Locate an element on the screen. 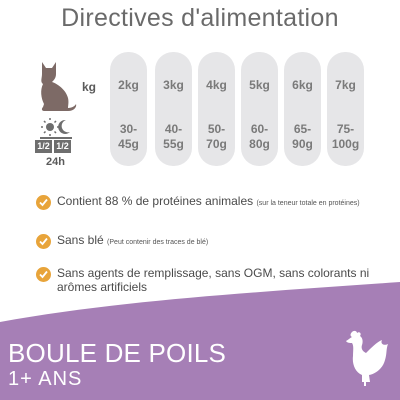 Image resolution: width=400 pixels, height=400 pixels. product-age: 1+ ANS is located at coordinates (45, 379).